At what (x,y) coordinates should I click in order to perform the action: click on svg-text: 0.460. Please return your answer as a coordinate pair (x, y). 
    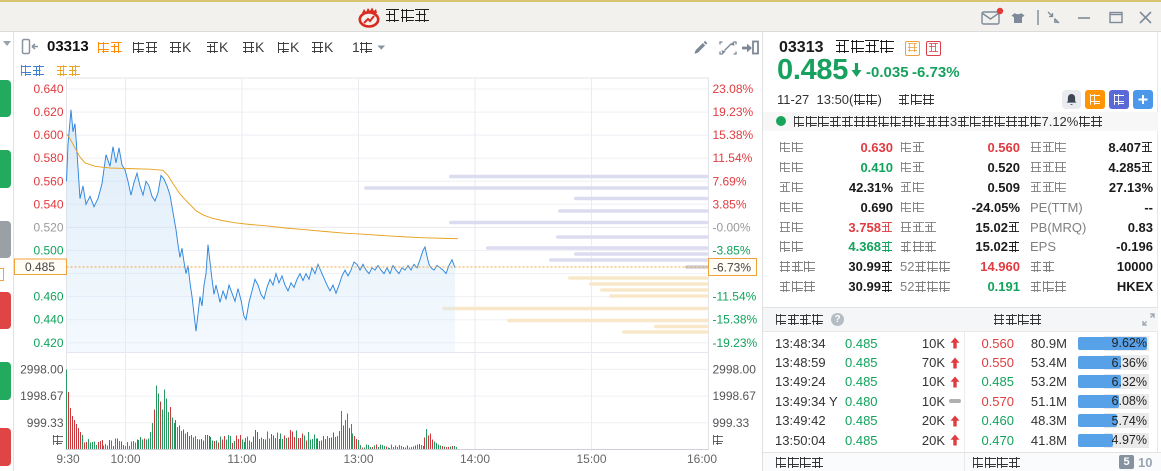
    Looking at the image, I should click on (48, 297).